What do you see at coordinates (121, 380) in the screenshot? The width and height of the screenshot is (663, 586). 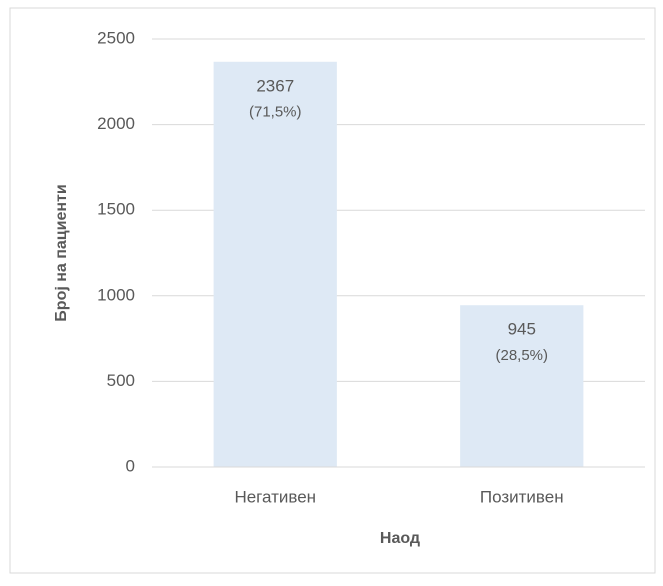 I see `y-tick-label: 500` at bounding box center [121, 380].